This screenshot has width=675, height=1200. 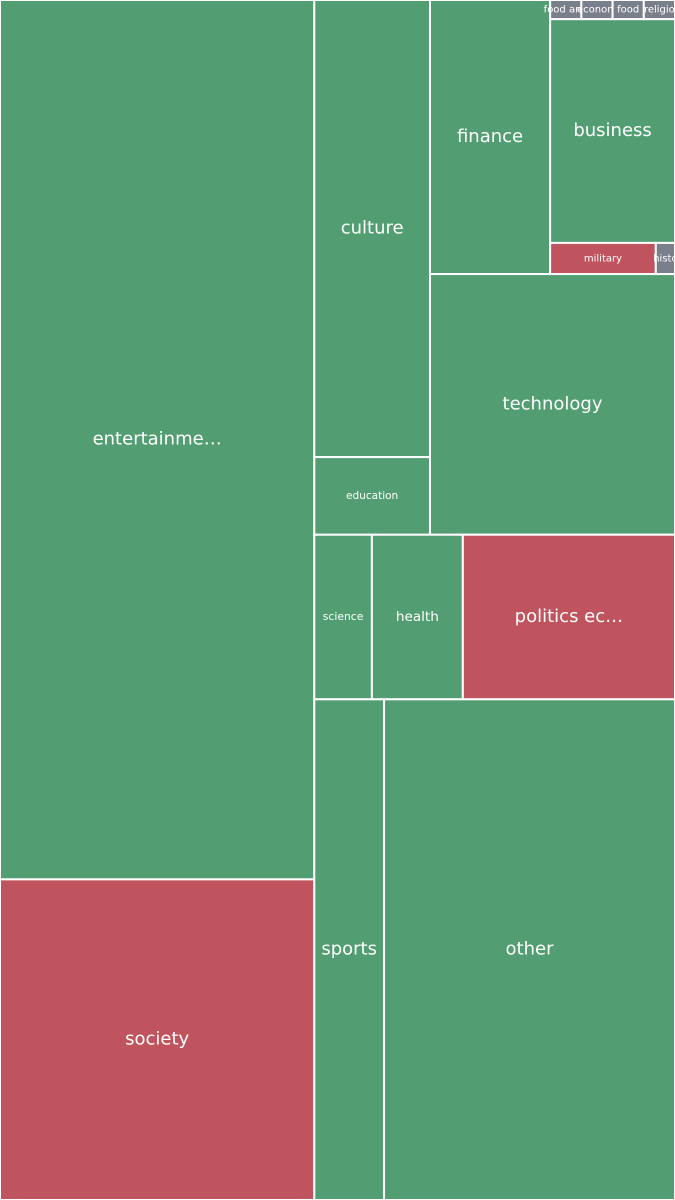 I want to click on treemap-cell: education, so click(x=372, y=496).